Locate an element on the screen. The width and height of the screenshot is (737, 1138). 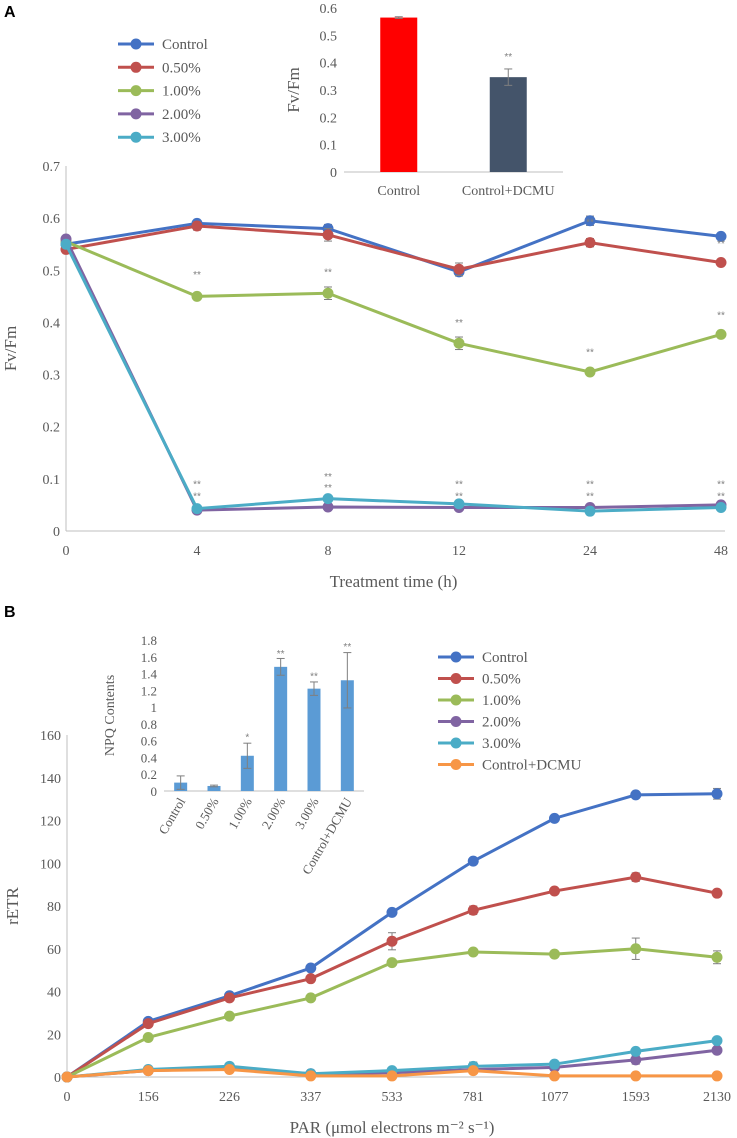
series-line is located at coordinates (393, 247).